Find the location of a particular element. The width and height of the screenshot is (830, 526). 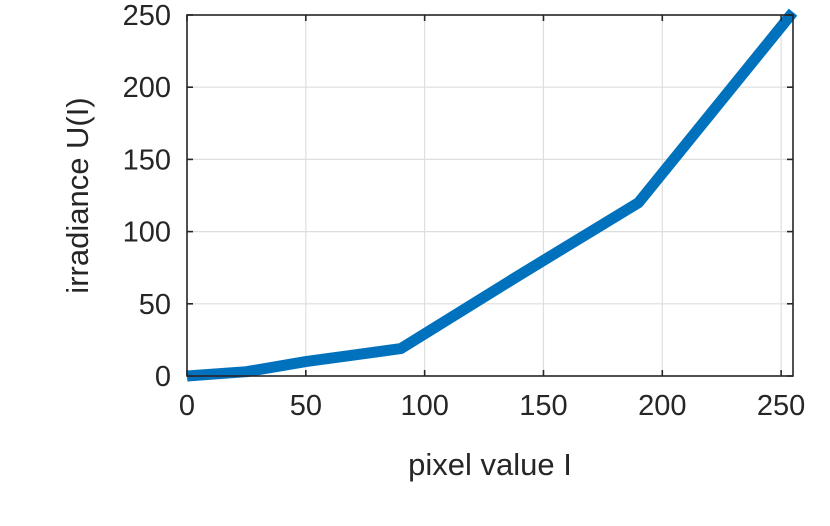

x-axis-title: pixel value I is located at coordinates (490, 464).